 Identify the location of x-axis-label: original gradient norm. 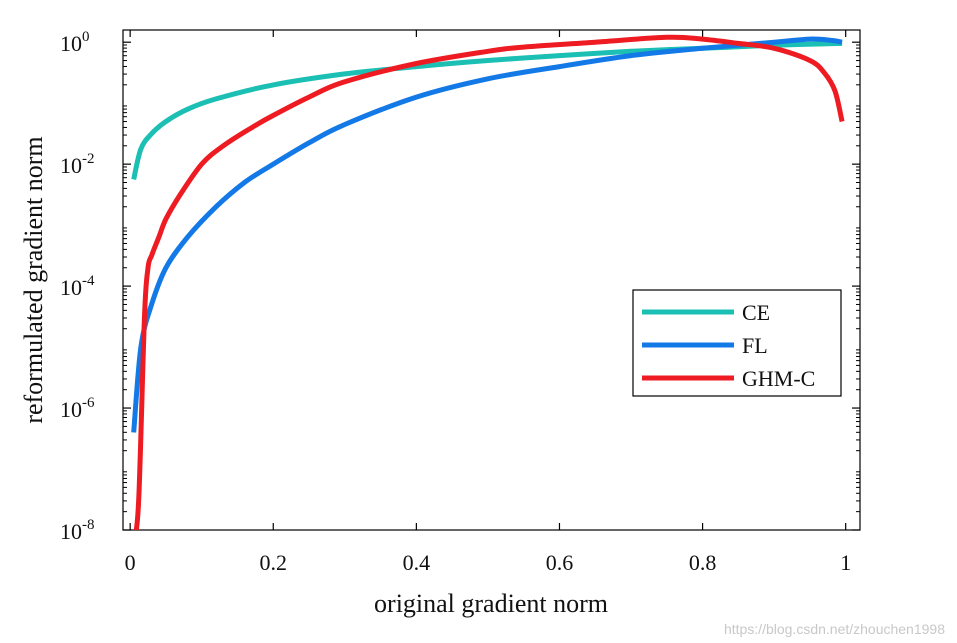
(491, 603).